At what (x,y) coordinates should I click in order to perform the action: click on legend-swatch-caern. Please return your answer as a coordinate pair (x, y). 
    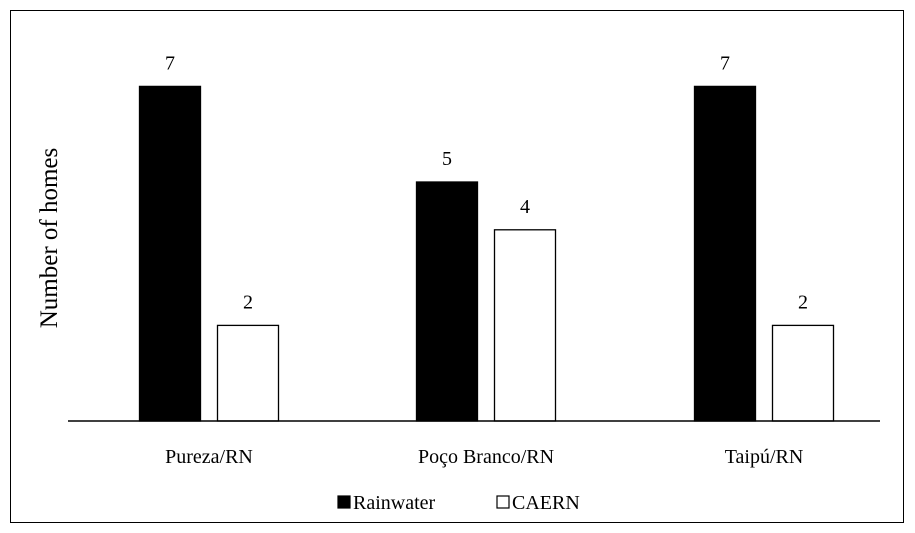
    Looking at the image, I should click on (503, 502).